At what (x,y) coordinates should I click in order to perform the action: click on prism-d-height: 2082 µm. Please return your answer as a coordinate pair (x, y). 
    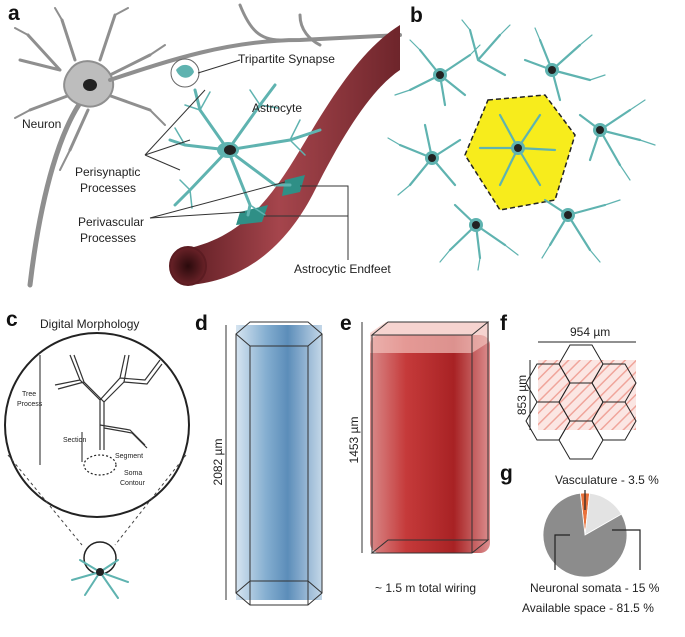
    Looking at the image, I should click on (218, 462).